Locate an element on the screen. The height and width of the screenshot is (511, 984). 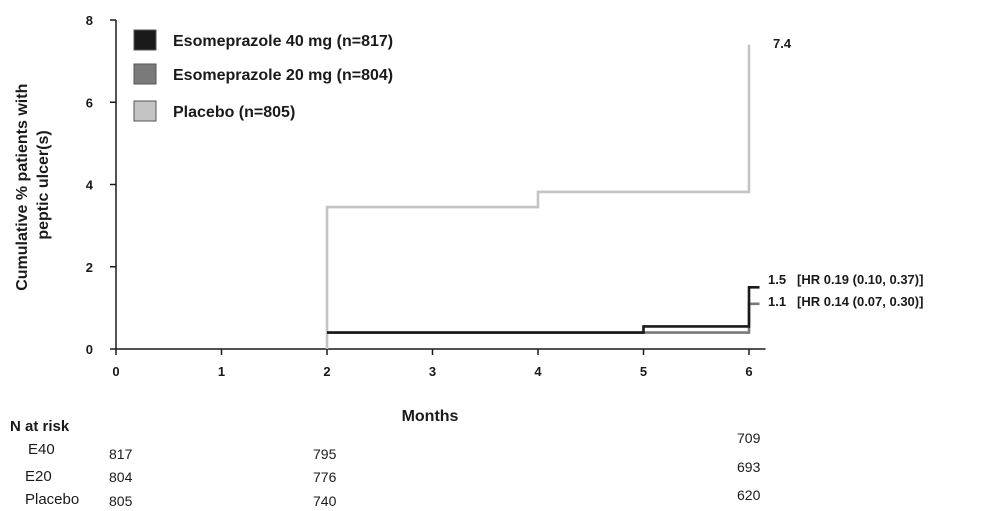
x-tick-label-3: 3 is located at coordinates (432, 371).